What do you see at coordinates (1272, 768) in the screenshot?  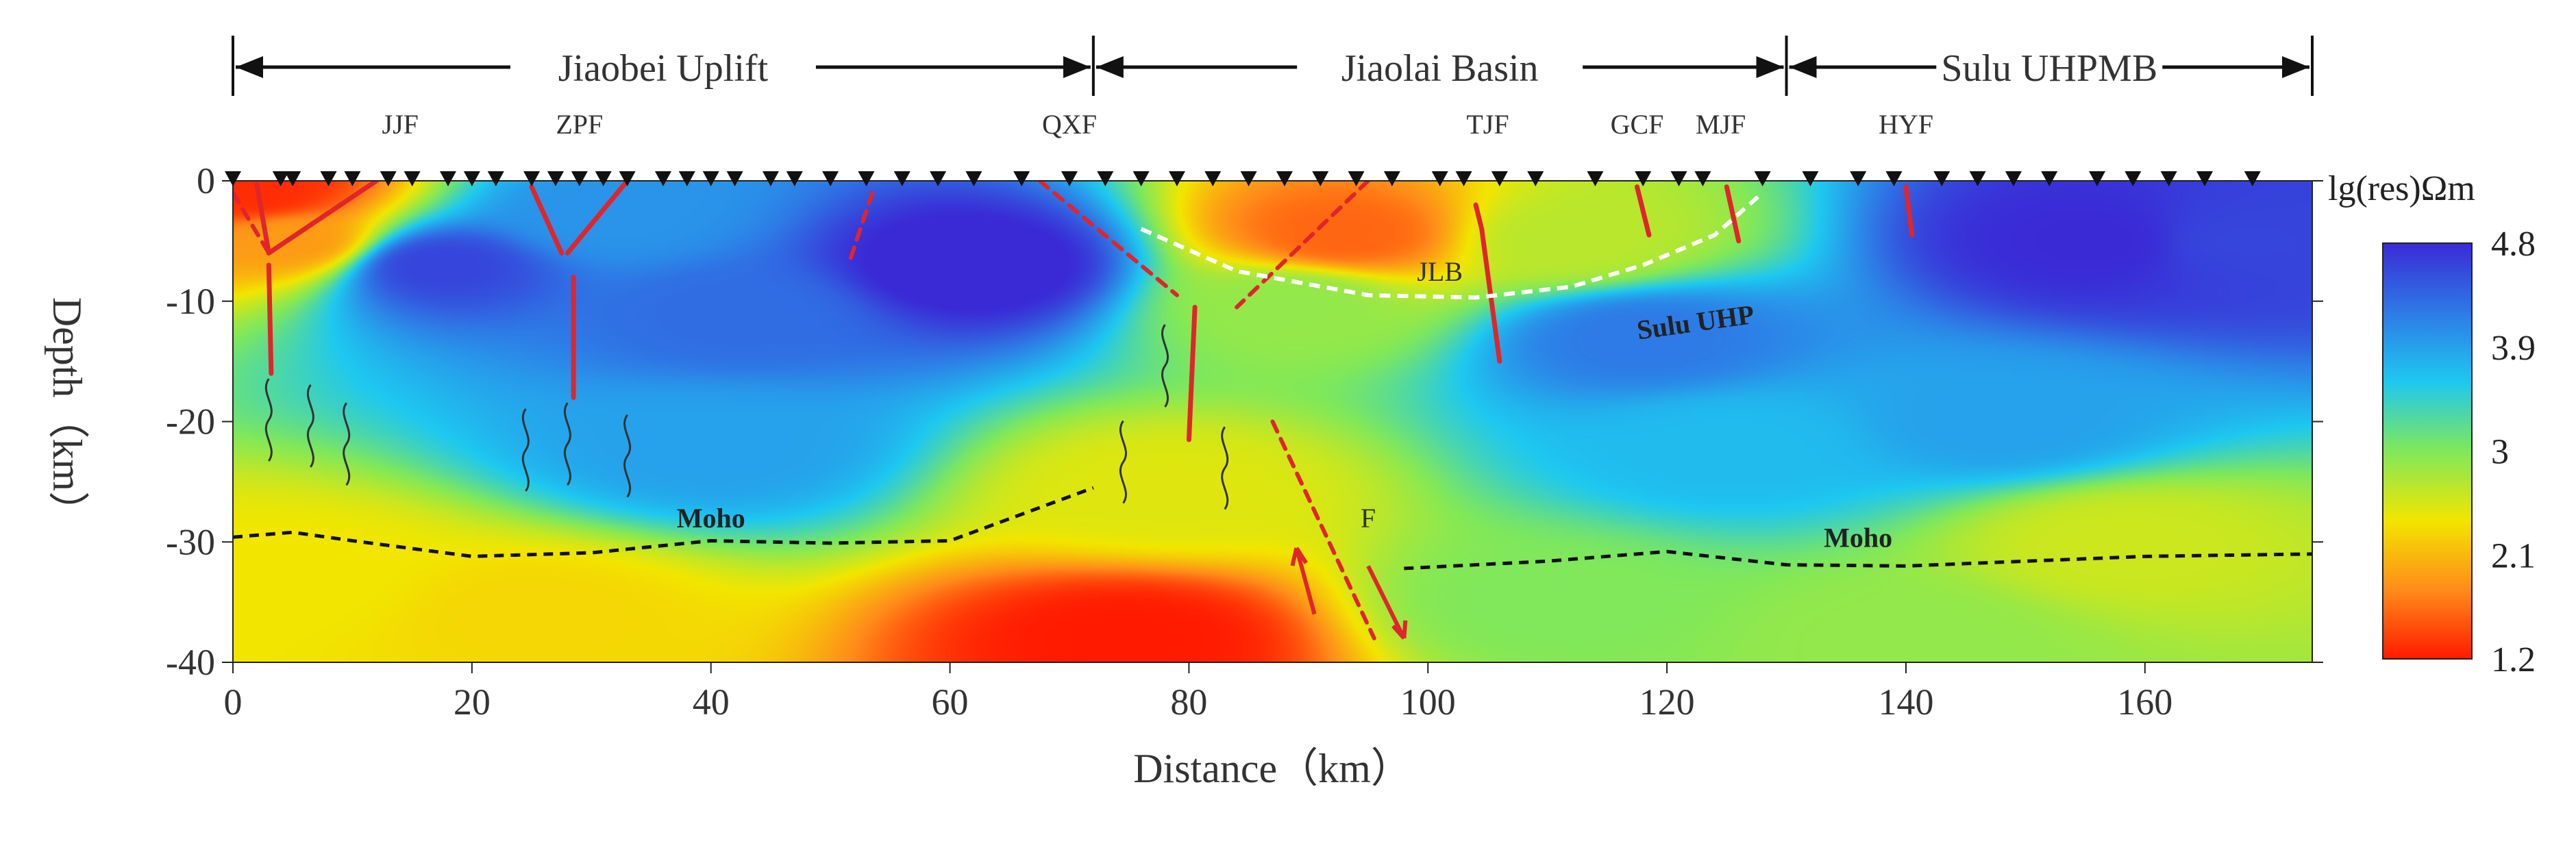 I see `x-axis-label: Distance（km）` at bounding box center [1272, 768].